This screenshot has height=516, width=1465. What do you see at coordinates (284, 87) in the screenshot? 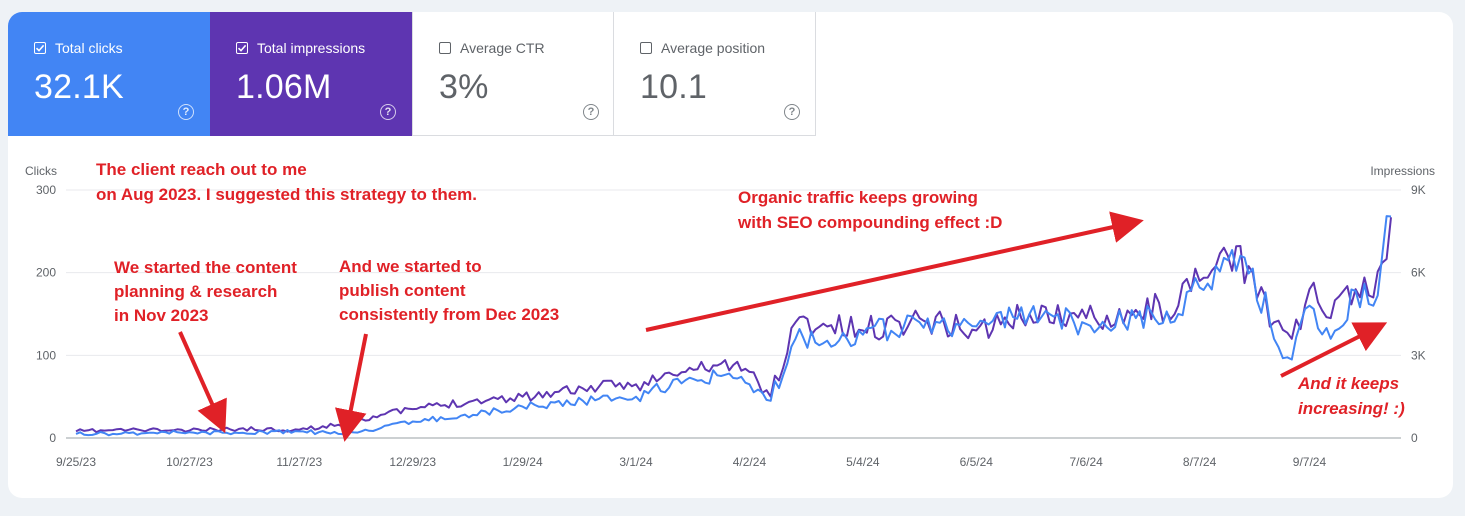
I see `total-impressions-value: 1.06M` at bounding box center [284, 87].